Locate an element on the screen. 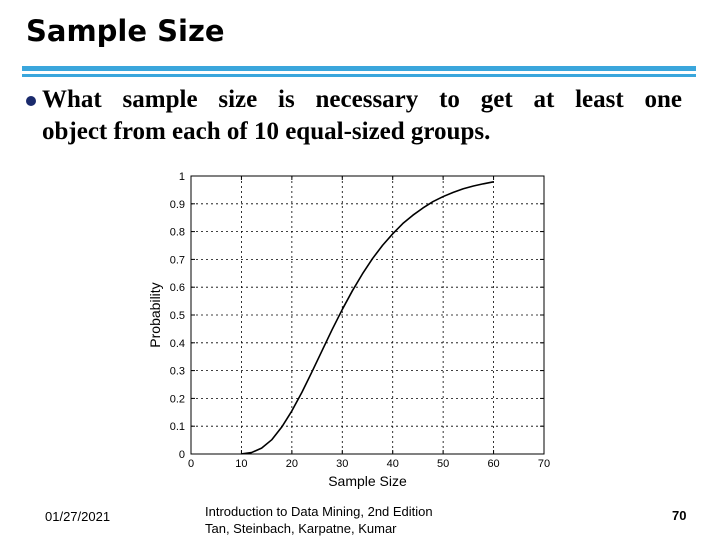 The height and width of the screenshot is (540, 720). x-tick-label: 10 is located at coordinates (241, 464).